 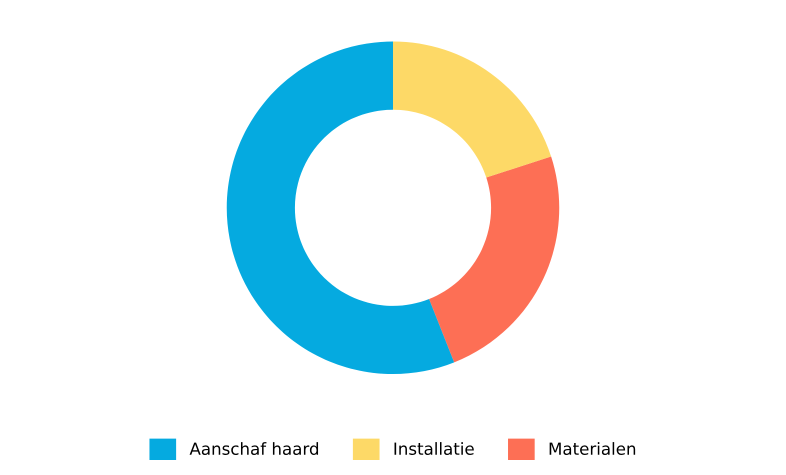 What do you see at coordinates (434, 448) in the screenshot?
I see `legend-label: Installatie` at bounding box center [434, 448].